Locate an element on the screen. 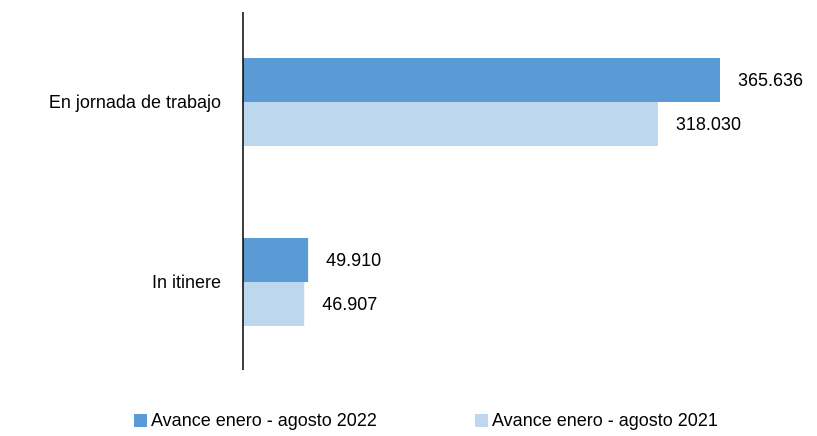 The image size is (817, 436). legend-label-series-2: Avance enero - agosto 2021 is located at coordinates (605, 420).